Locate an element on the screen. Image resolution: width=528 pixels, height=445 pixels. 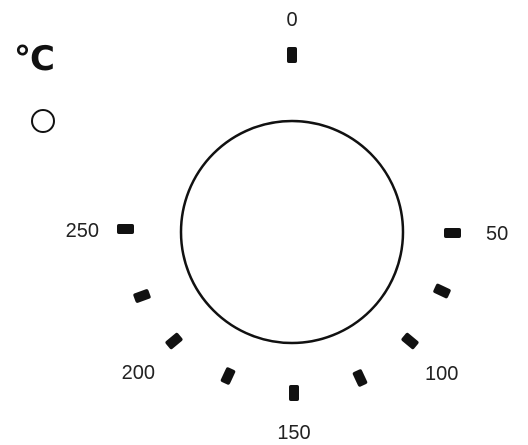
tick-group-250: 250 is located at coordinates (100, 231).